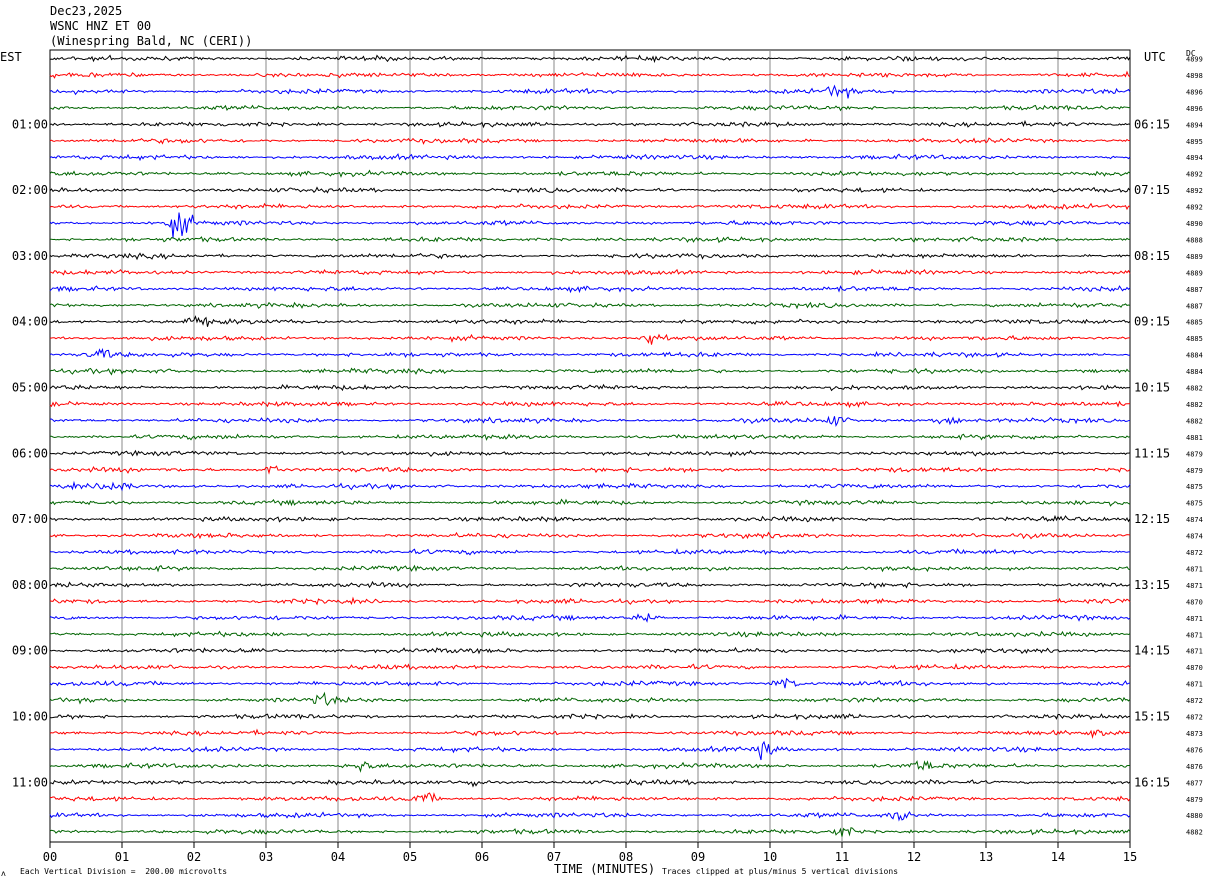 The width and height of the screenshot is (1210, 886). Describe the element at coordinates (30, 585) in the screenshot. I see `est-hour-label: 08:00` at that location.